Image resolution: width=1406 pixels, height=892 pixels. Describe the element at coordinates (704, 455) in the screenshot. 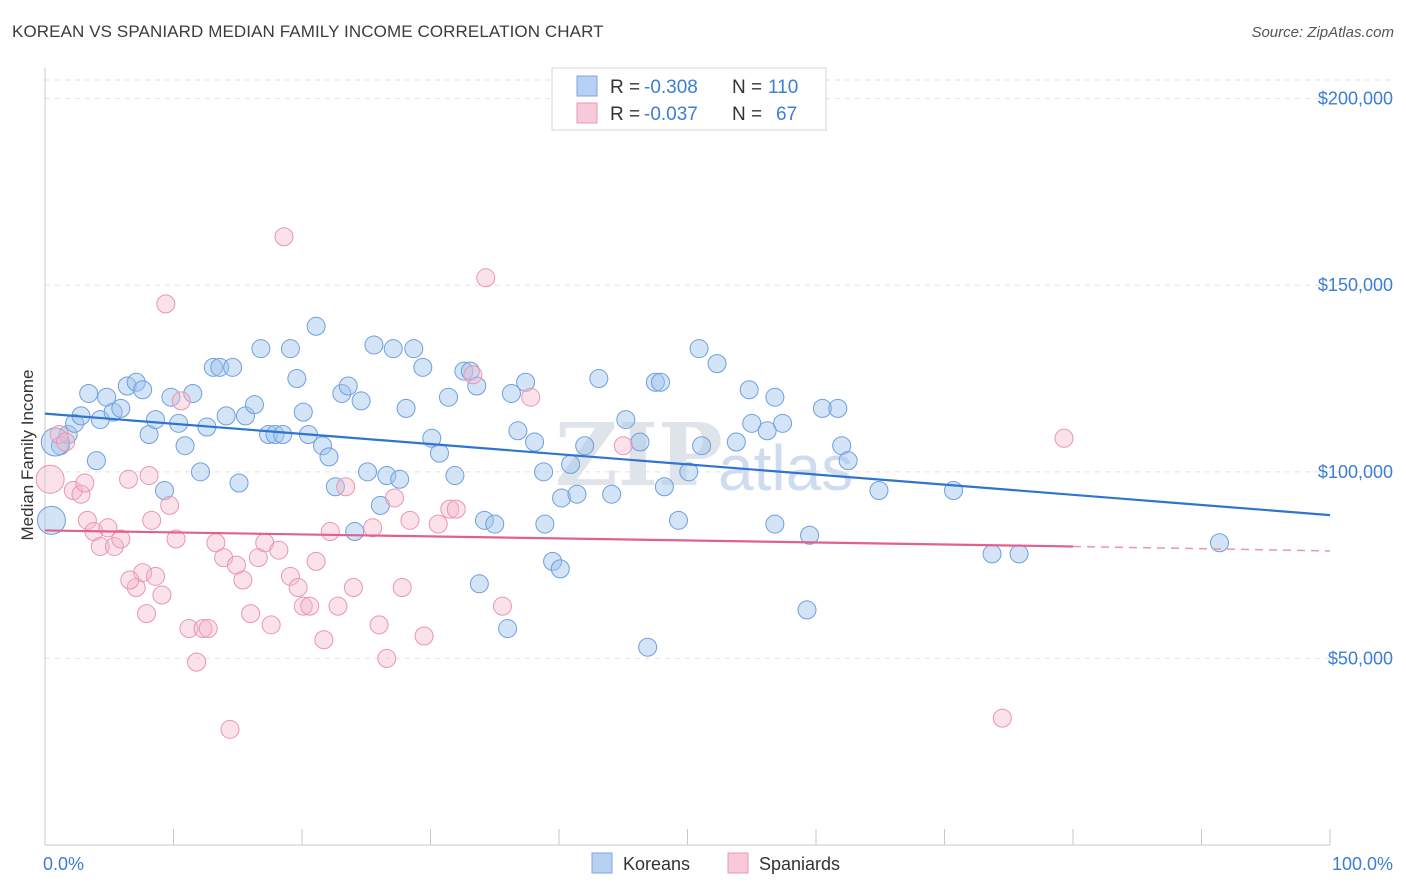

I see `watermark: ZIP atlas` at that location.